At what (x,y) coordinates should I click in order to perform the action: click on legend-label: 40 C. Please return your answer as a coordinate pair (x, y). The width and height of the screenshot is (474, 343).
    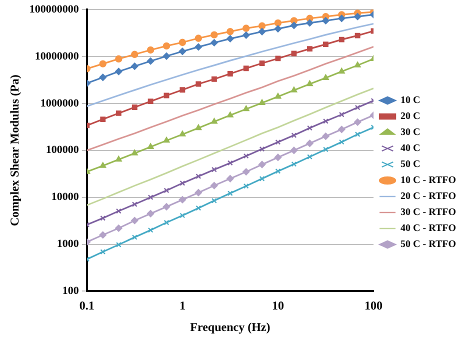
    Looking at the image, I should click on (410, 148).